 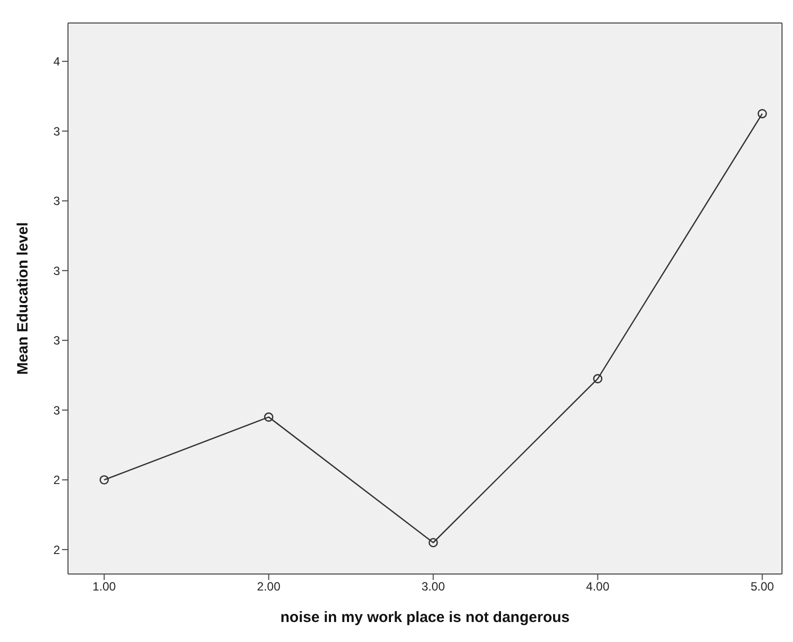 I want to click on x-tick-label: 4.00, so click(x=598, y=587).